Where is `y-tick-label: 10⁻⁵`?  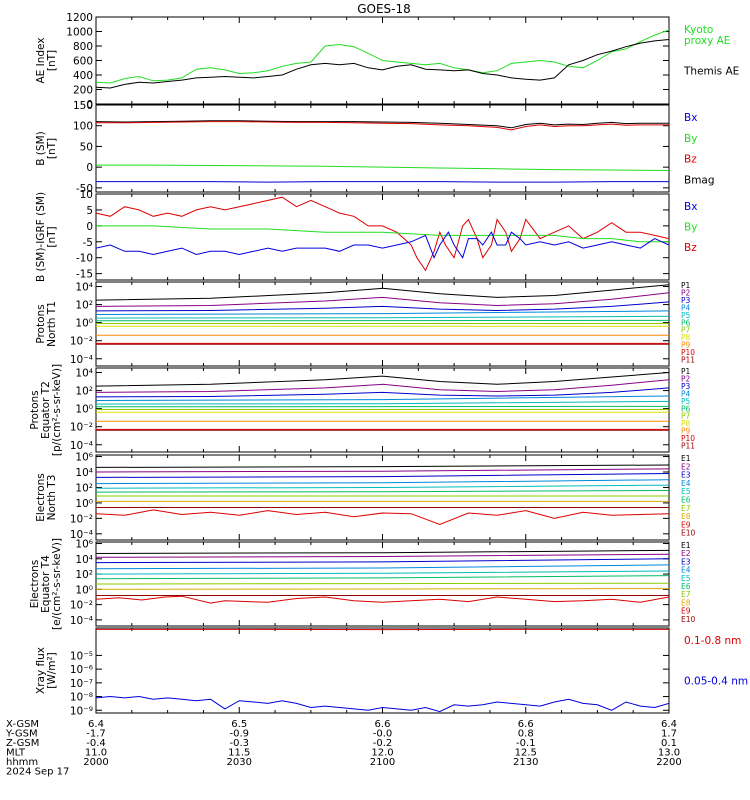 y-tick-label: 10⁻⁵ is located at coordinates (81, 656).